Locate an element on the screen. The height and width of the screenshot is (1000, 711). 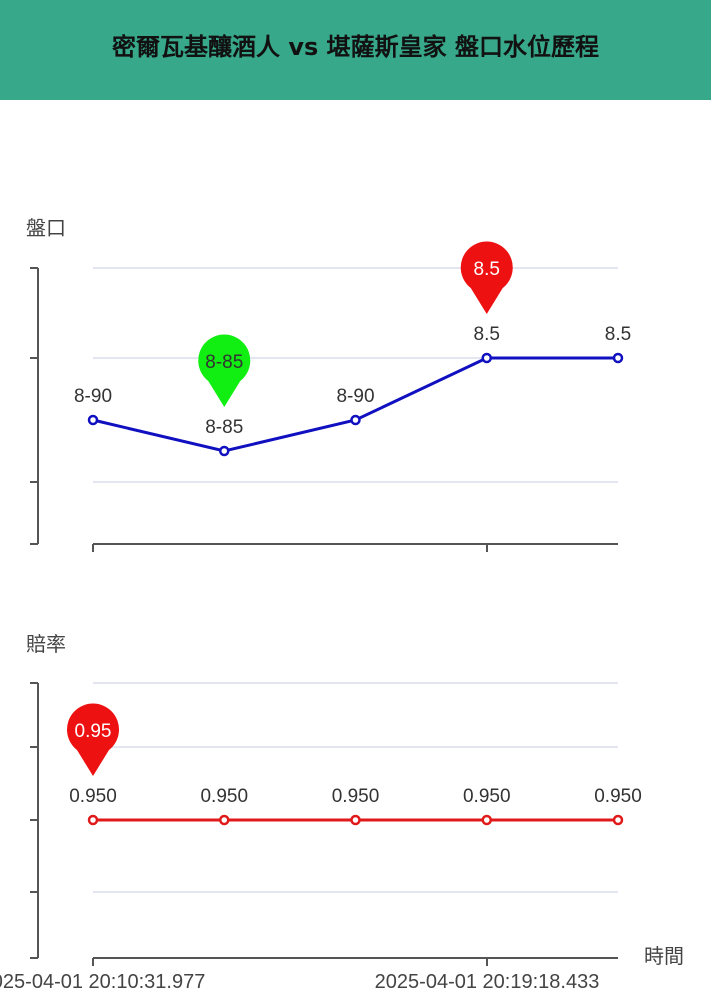
marker-pin: 8-85 is located at coordinates (224, 370).